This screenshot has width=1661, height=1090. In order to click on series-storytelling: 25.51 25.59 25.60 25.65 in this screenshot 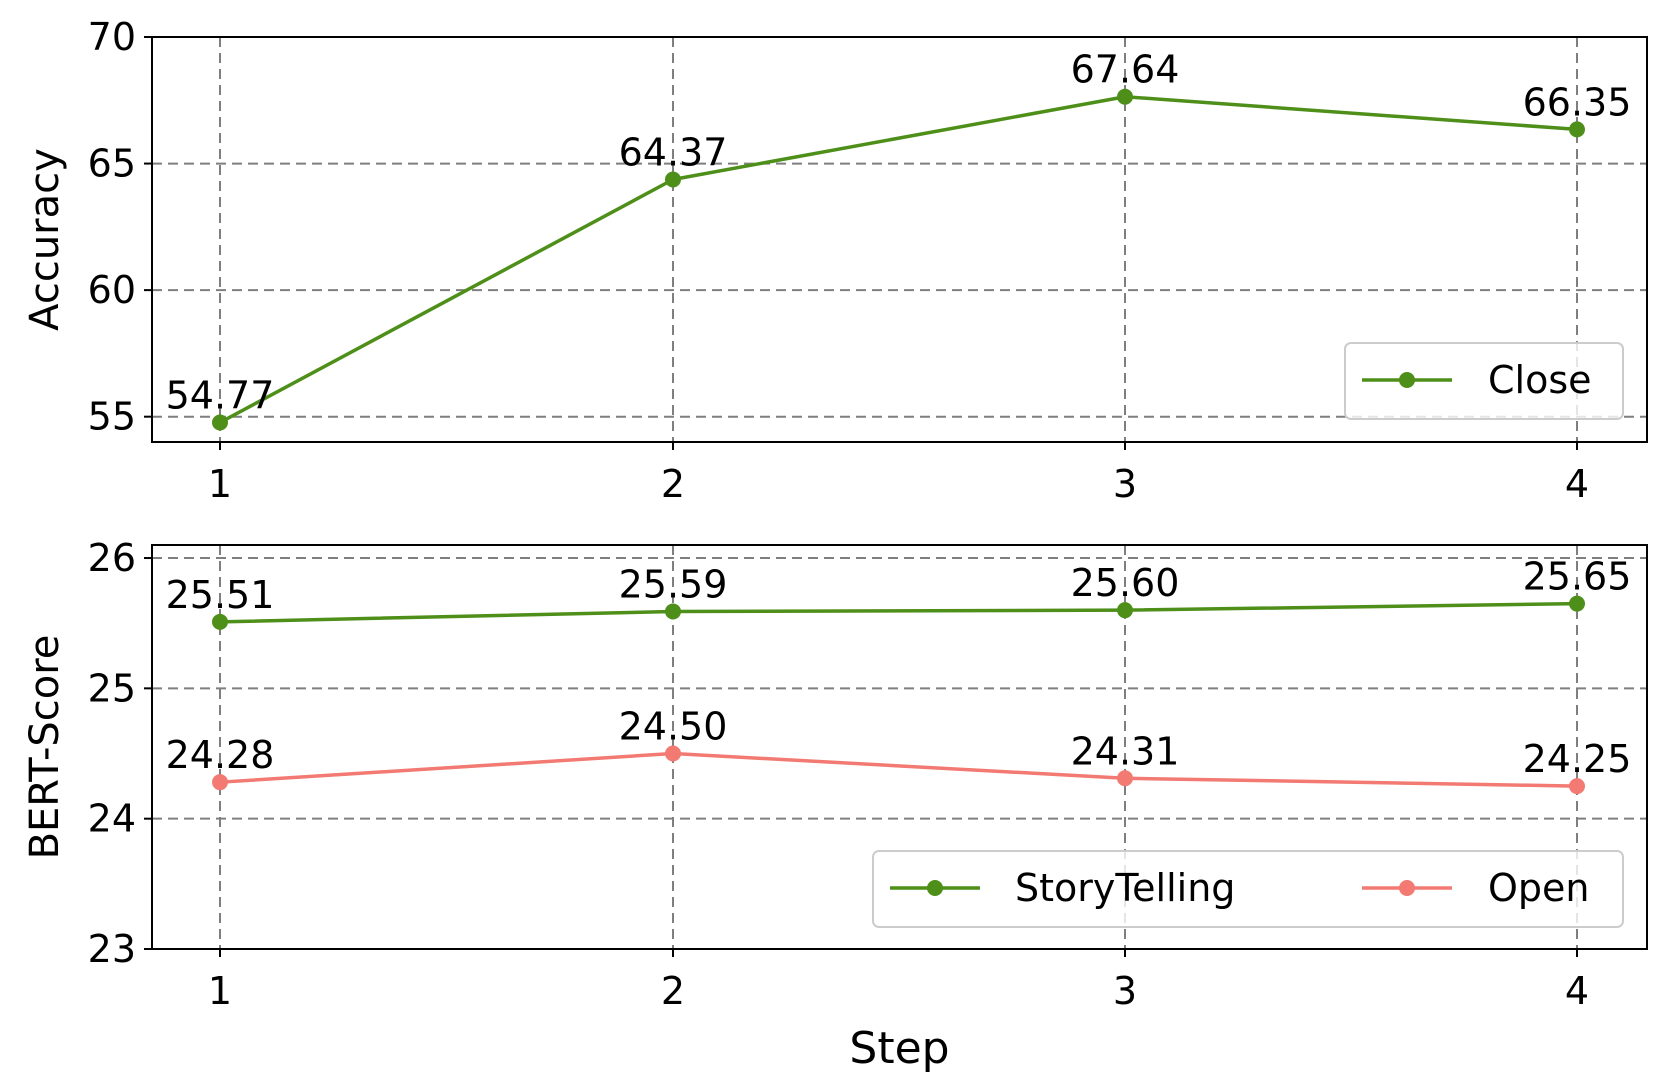, I will do `click(899, 592)`.